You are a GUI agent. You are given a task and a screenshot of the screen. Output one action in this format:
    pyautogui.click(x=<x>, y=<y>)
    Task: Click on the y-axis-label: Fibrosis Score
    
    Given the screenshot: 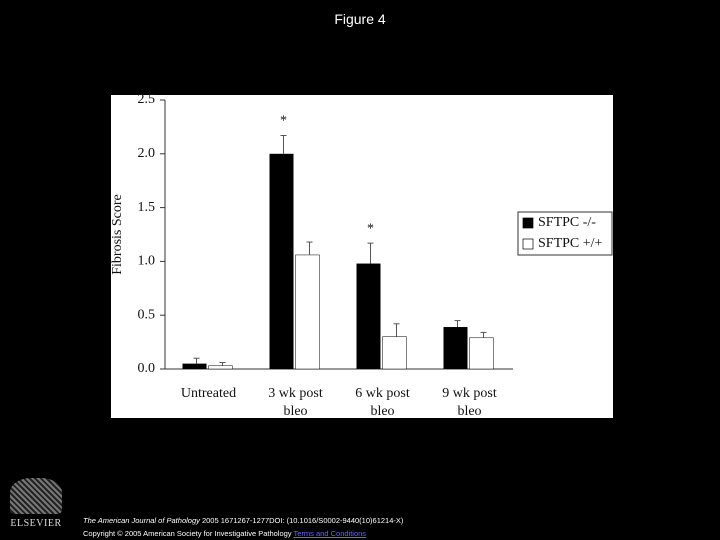 What is the action you would take?
    pyautogui.click(x=117, y=234)
    